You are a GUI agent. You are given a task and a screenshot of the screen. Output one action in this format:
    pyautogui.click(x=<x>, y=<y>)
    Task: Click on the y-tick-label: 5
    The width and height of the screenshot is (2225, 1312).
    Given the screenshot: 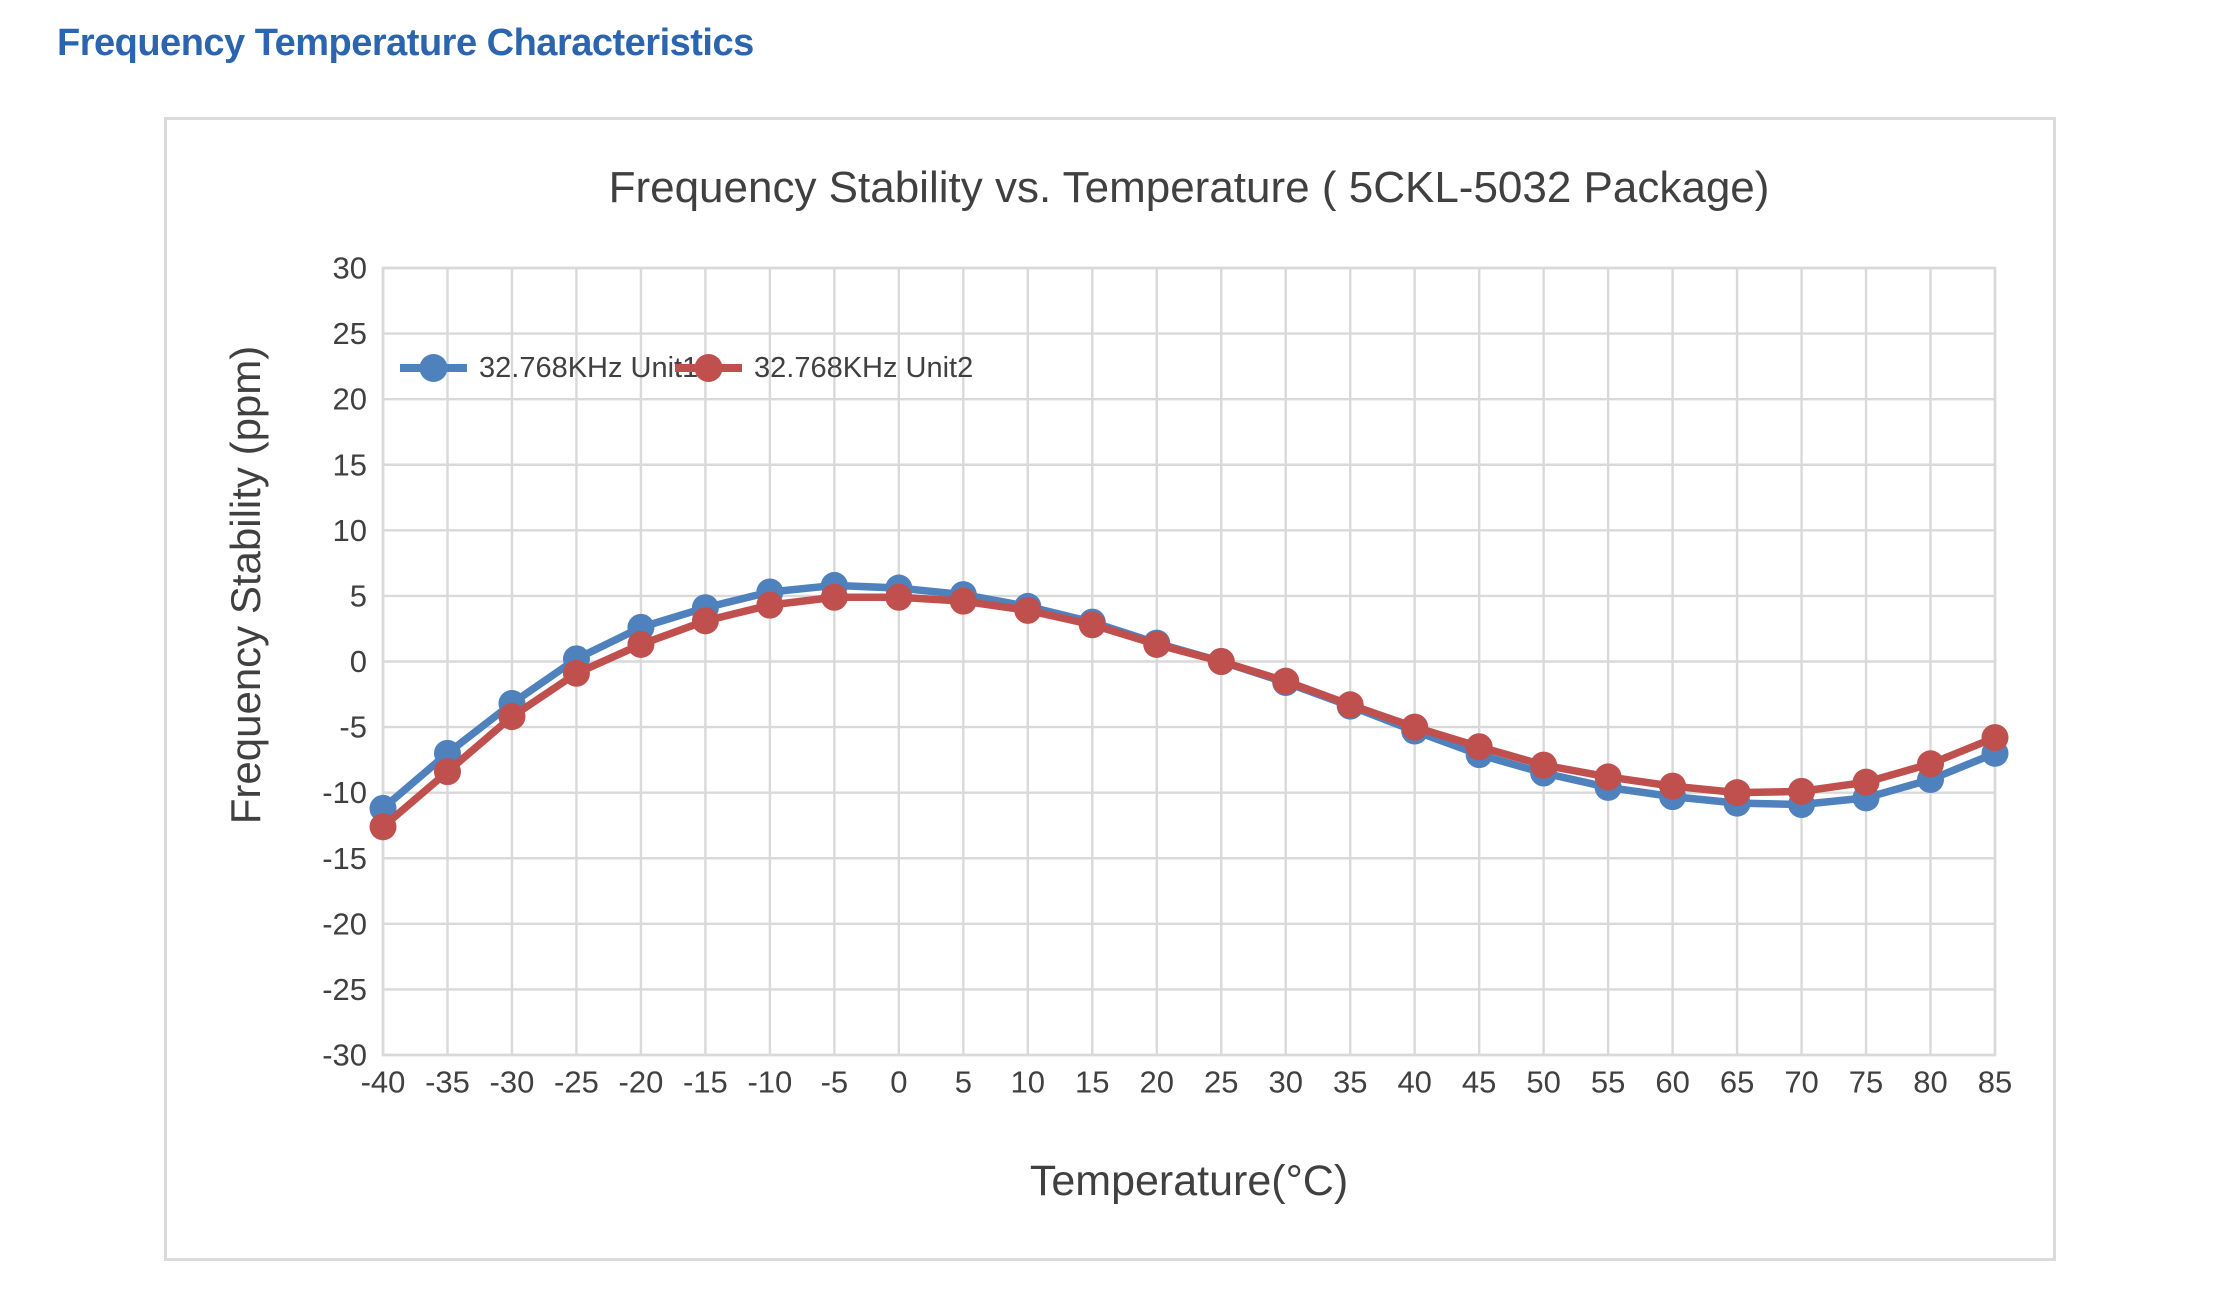 What is the action you would take?
    pyautogui.click(x=358, y=595)
    